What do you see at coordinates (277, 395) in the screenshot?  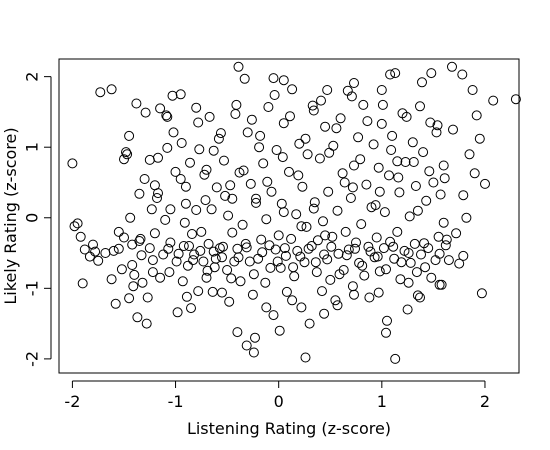 I see `x-axis: -2 -1 0 1 2` at bounding box center [277, 395].